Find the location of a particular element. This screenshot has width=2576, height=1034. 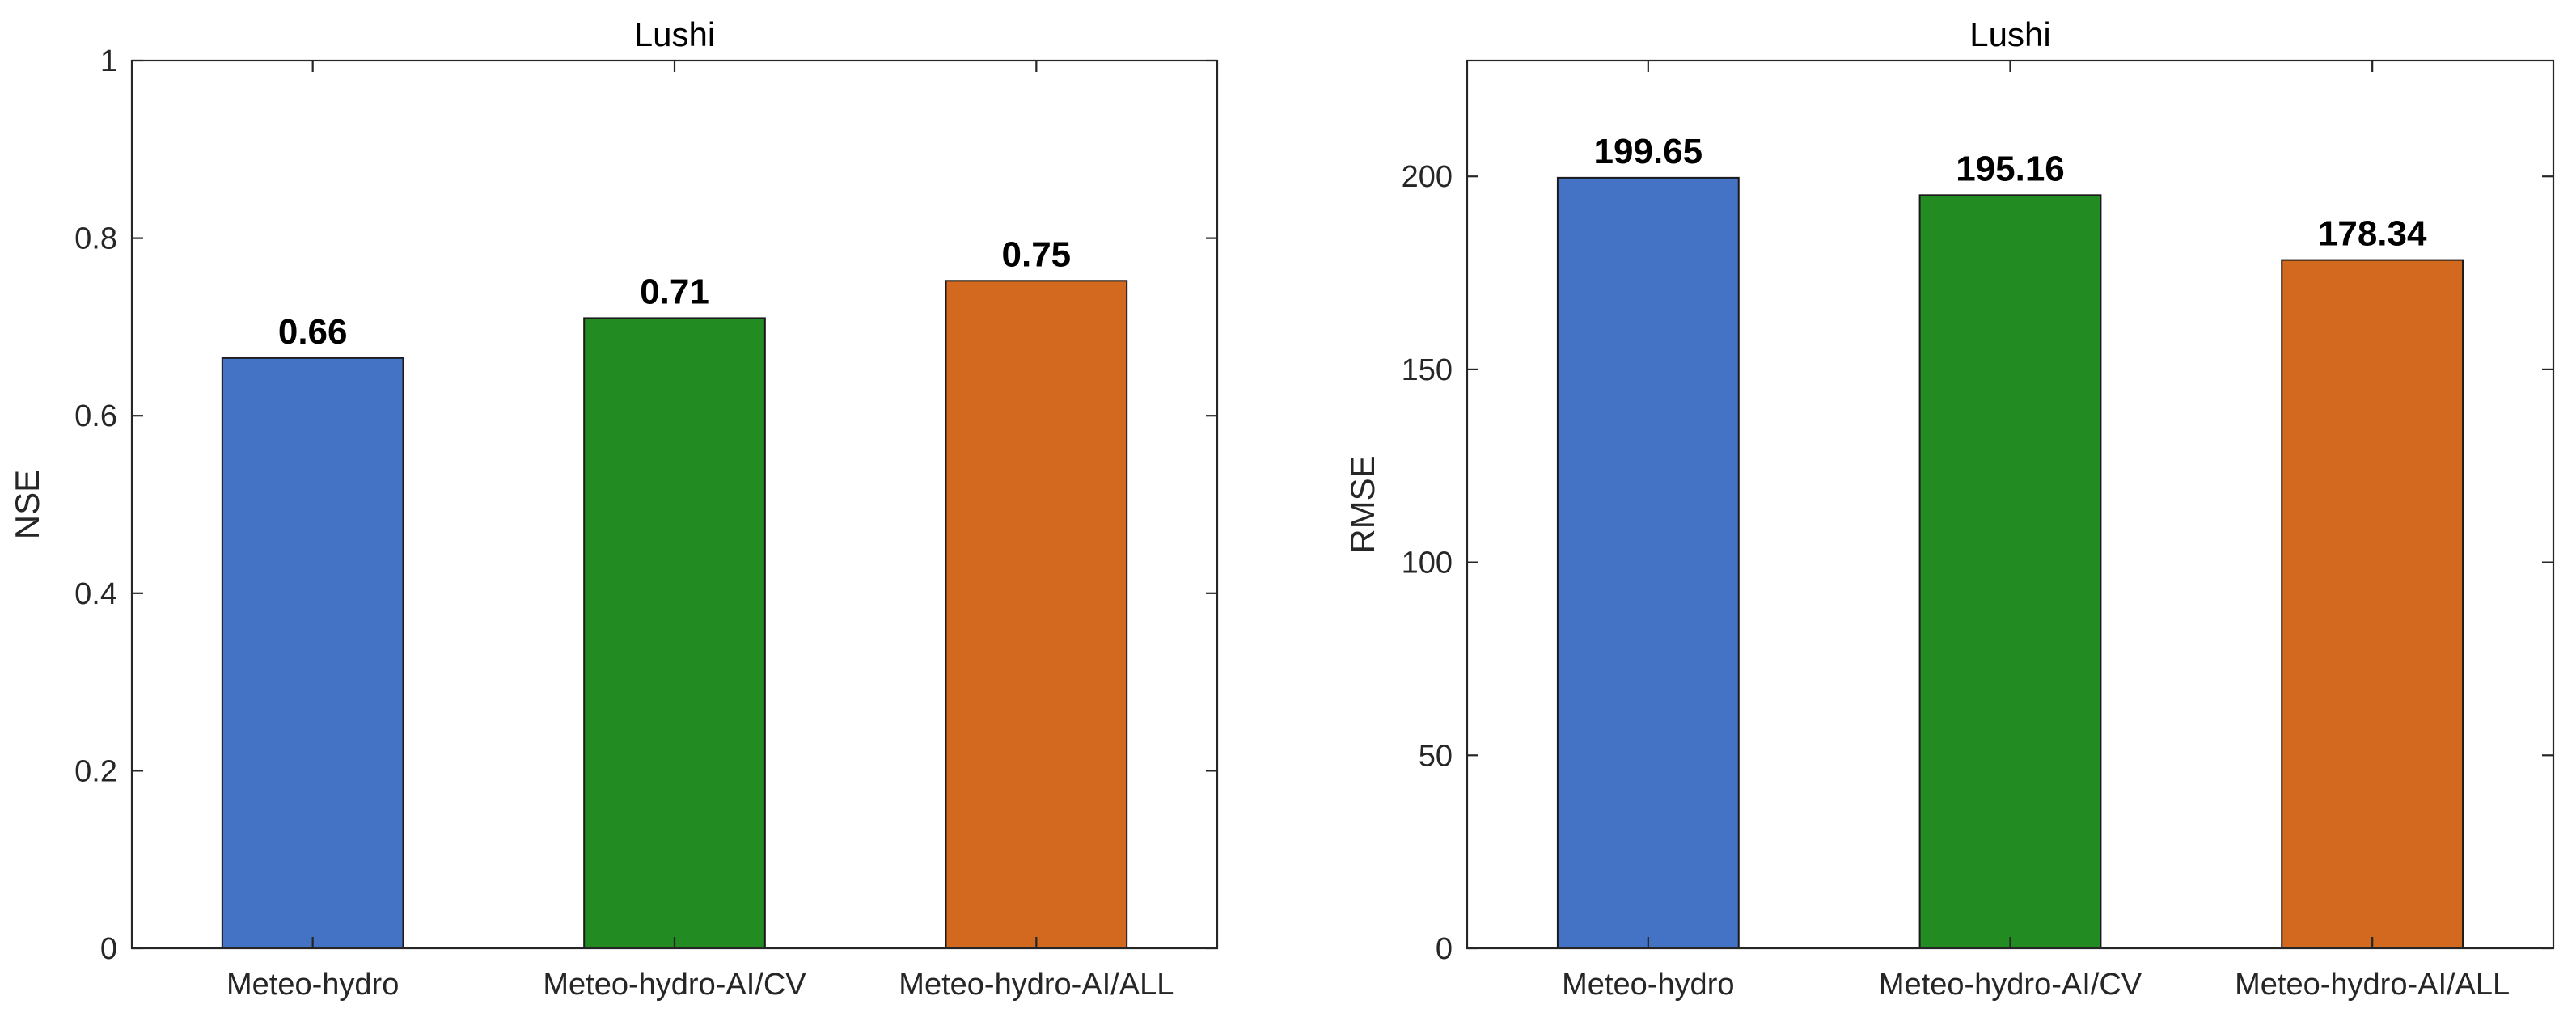

nse-bar-value-label: 0.75 is located at coordinates (1037, 254).